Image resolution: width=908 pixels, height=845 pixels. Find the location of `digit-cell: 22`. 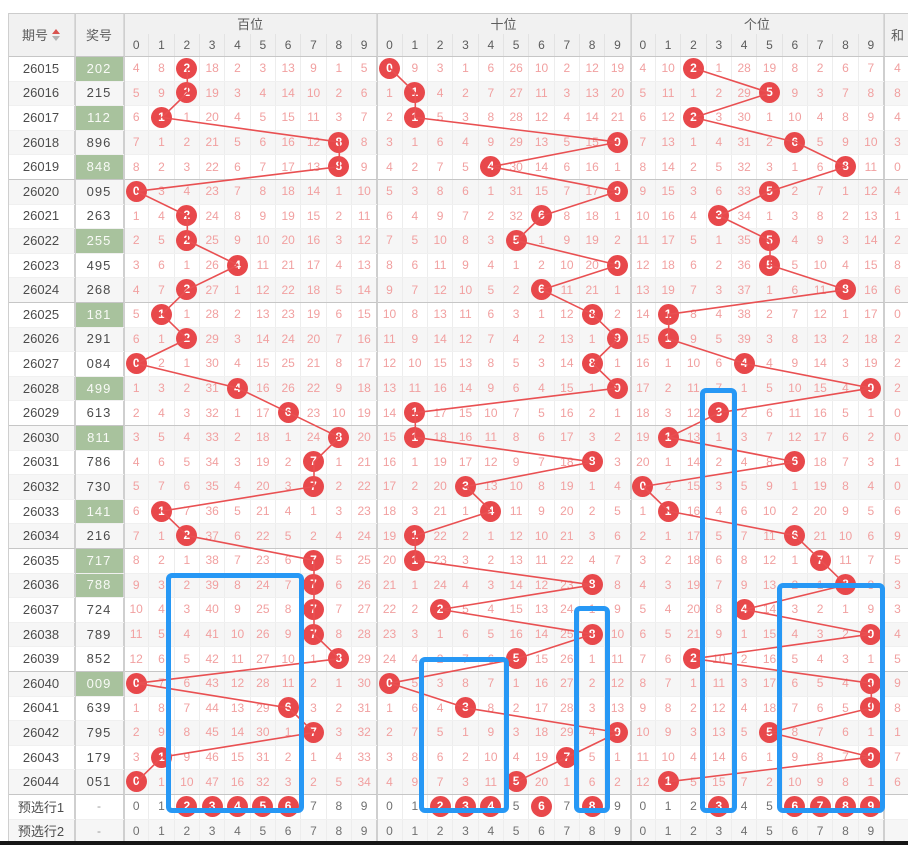

digit-cell: 22 is located at coordinates (390, 609).